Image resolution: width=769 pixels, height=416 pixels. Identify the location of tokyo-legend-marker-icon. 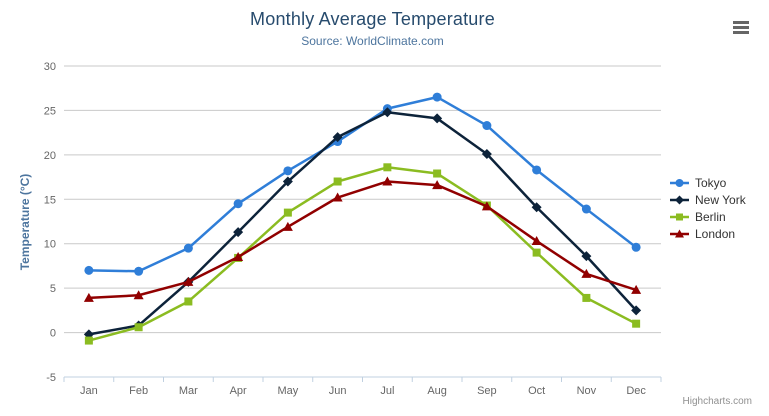
(679, 182).